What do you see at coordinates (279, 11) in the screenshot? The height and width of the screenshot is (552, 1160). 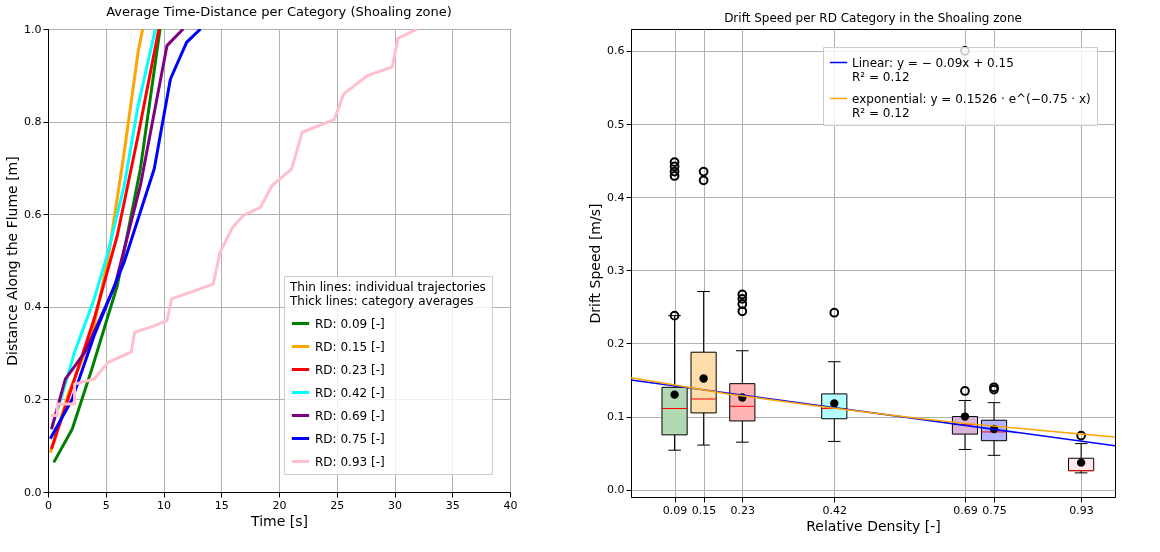 I see `chart-title: Average Time-Distance per Category (Shoaling zone)` at bounding box center [279, 11].